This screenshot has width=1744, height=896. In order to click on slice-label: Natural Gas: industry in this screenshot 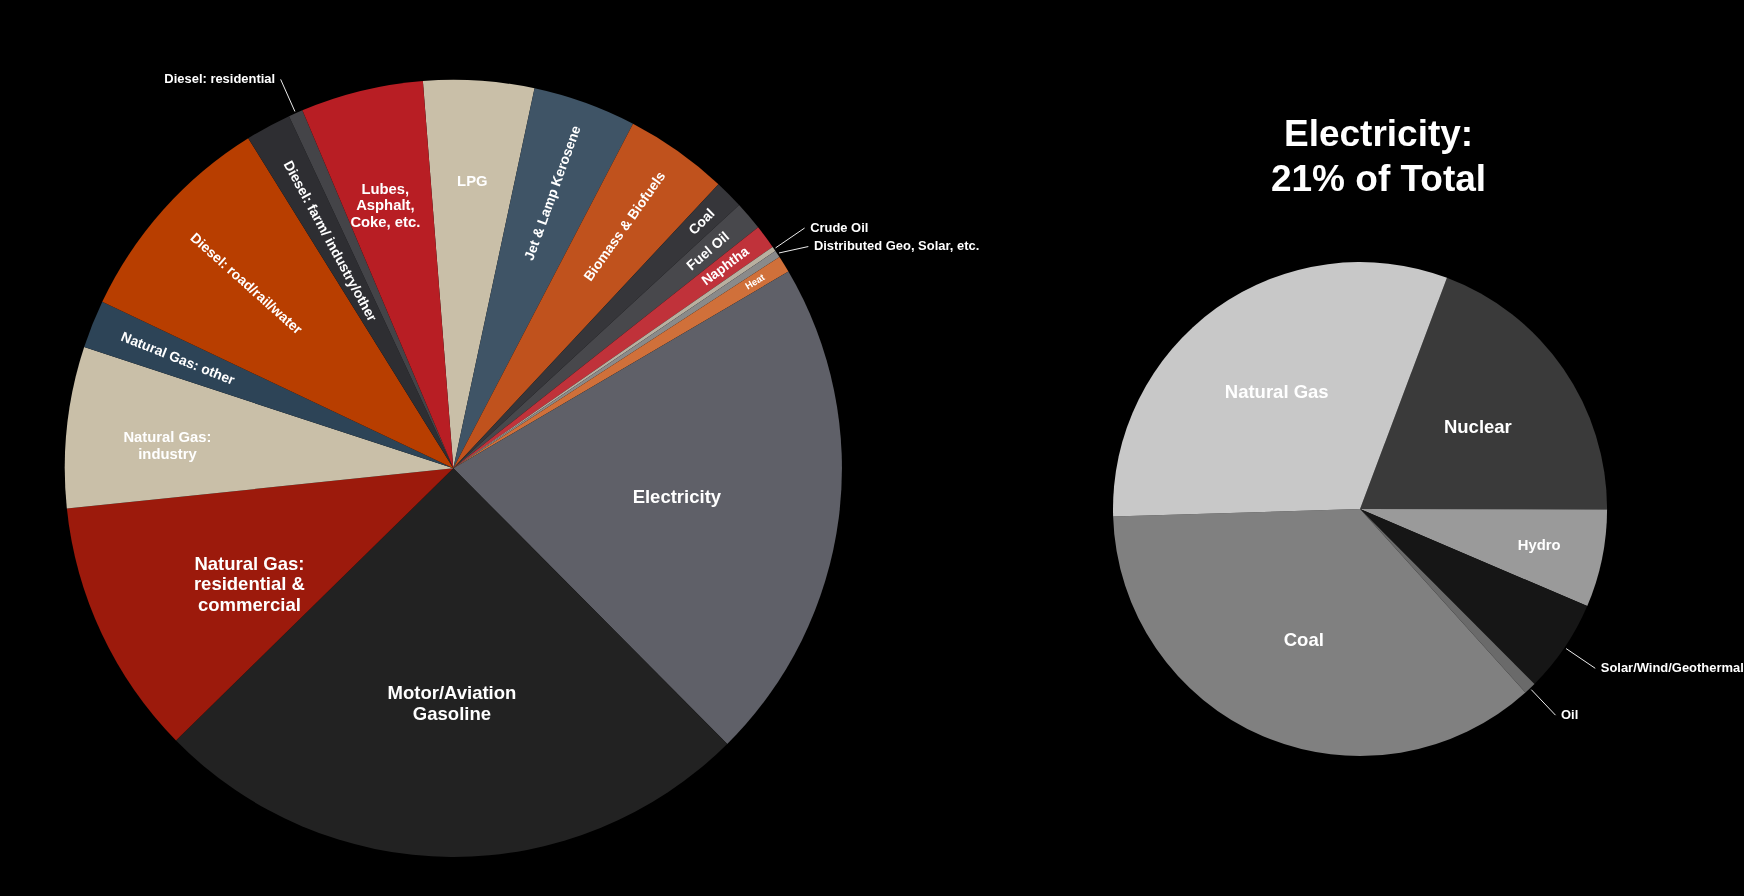, I will do `click(167, 445)`.